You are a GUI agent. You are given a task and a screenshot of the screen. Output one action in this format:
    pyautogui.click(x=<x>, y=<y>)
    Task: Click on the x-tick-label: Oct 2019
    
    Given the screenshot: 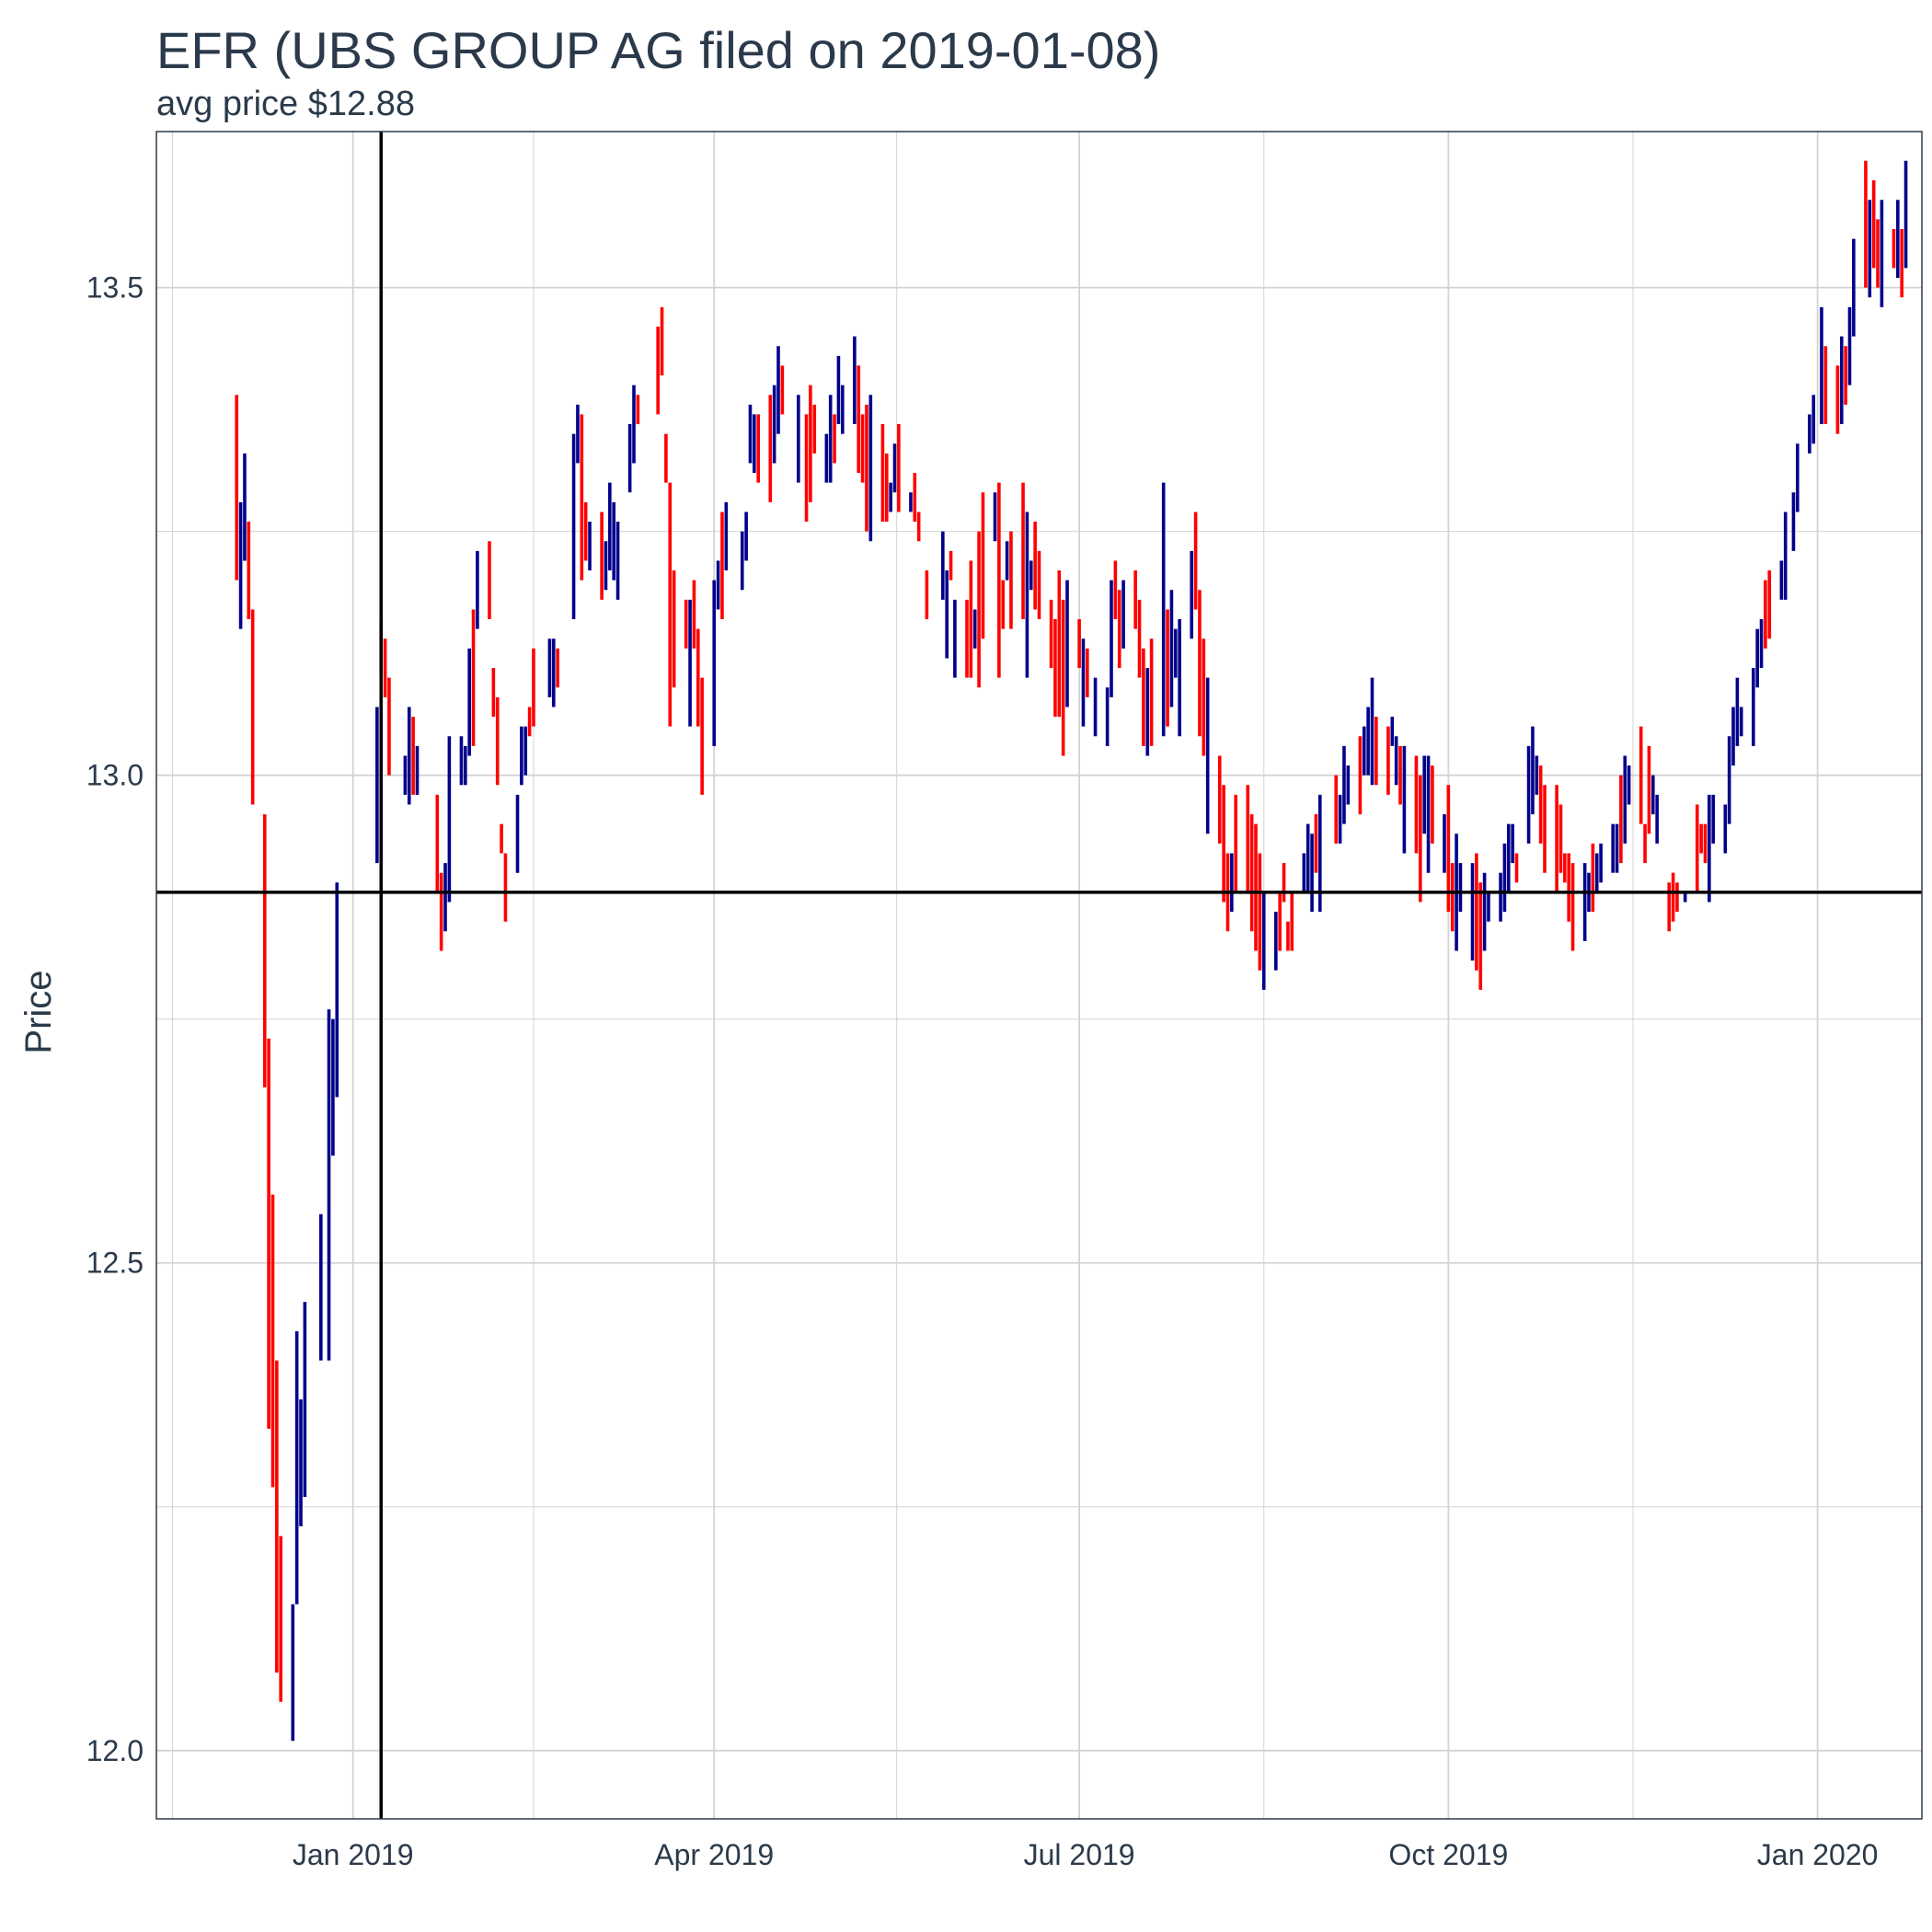 What is the action you would take?
    pyautogui.click(x=1448, y=1854)
    